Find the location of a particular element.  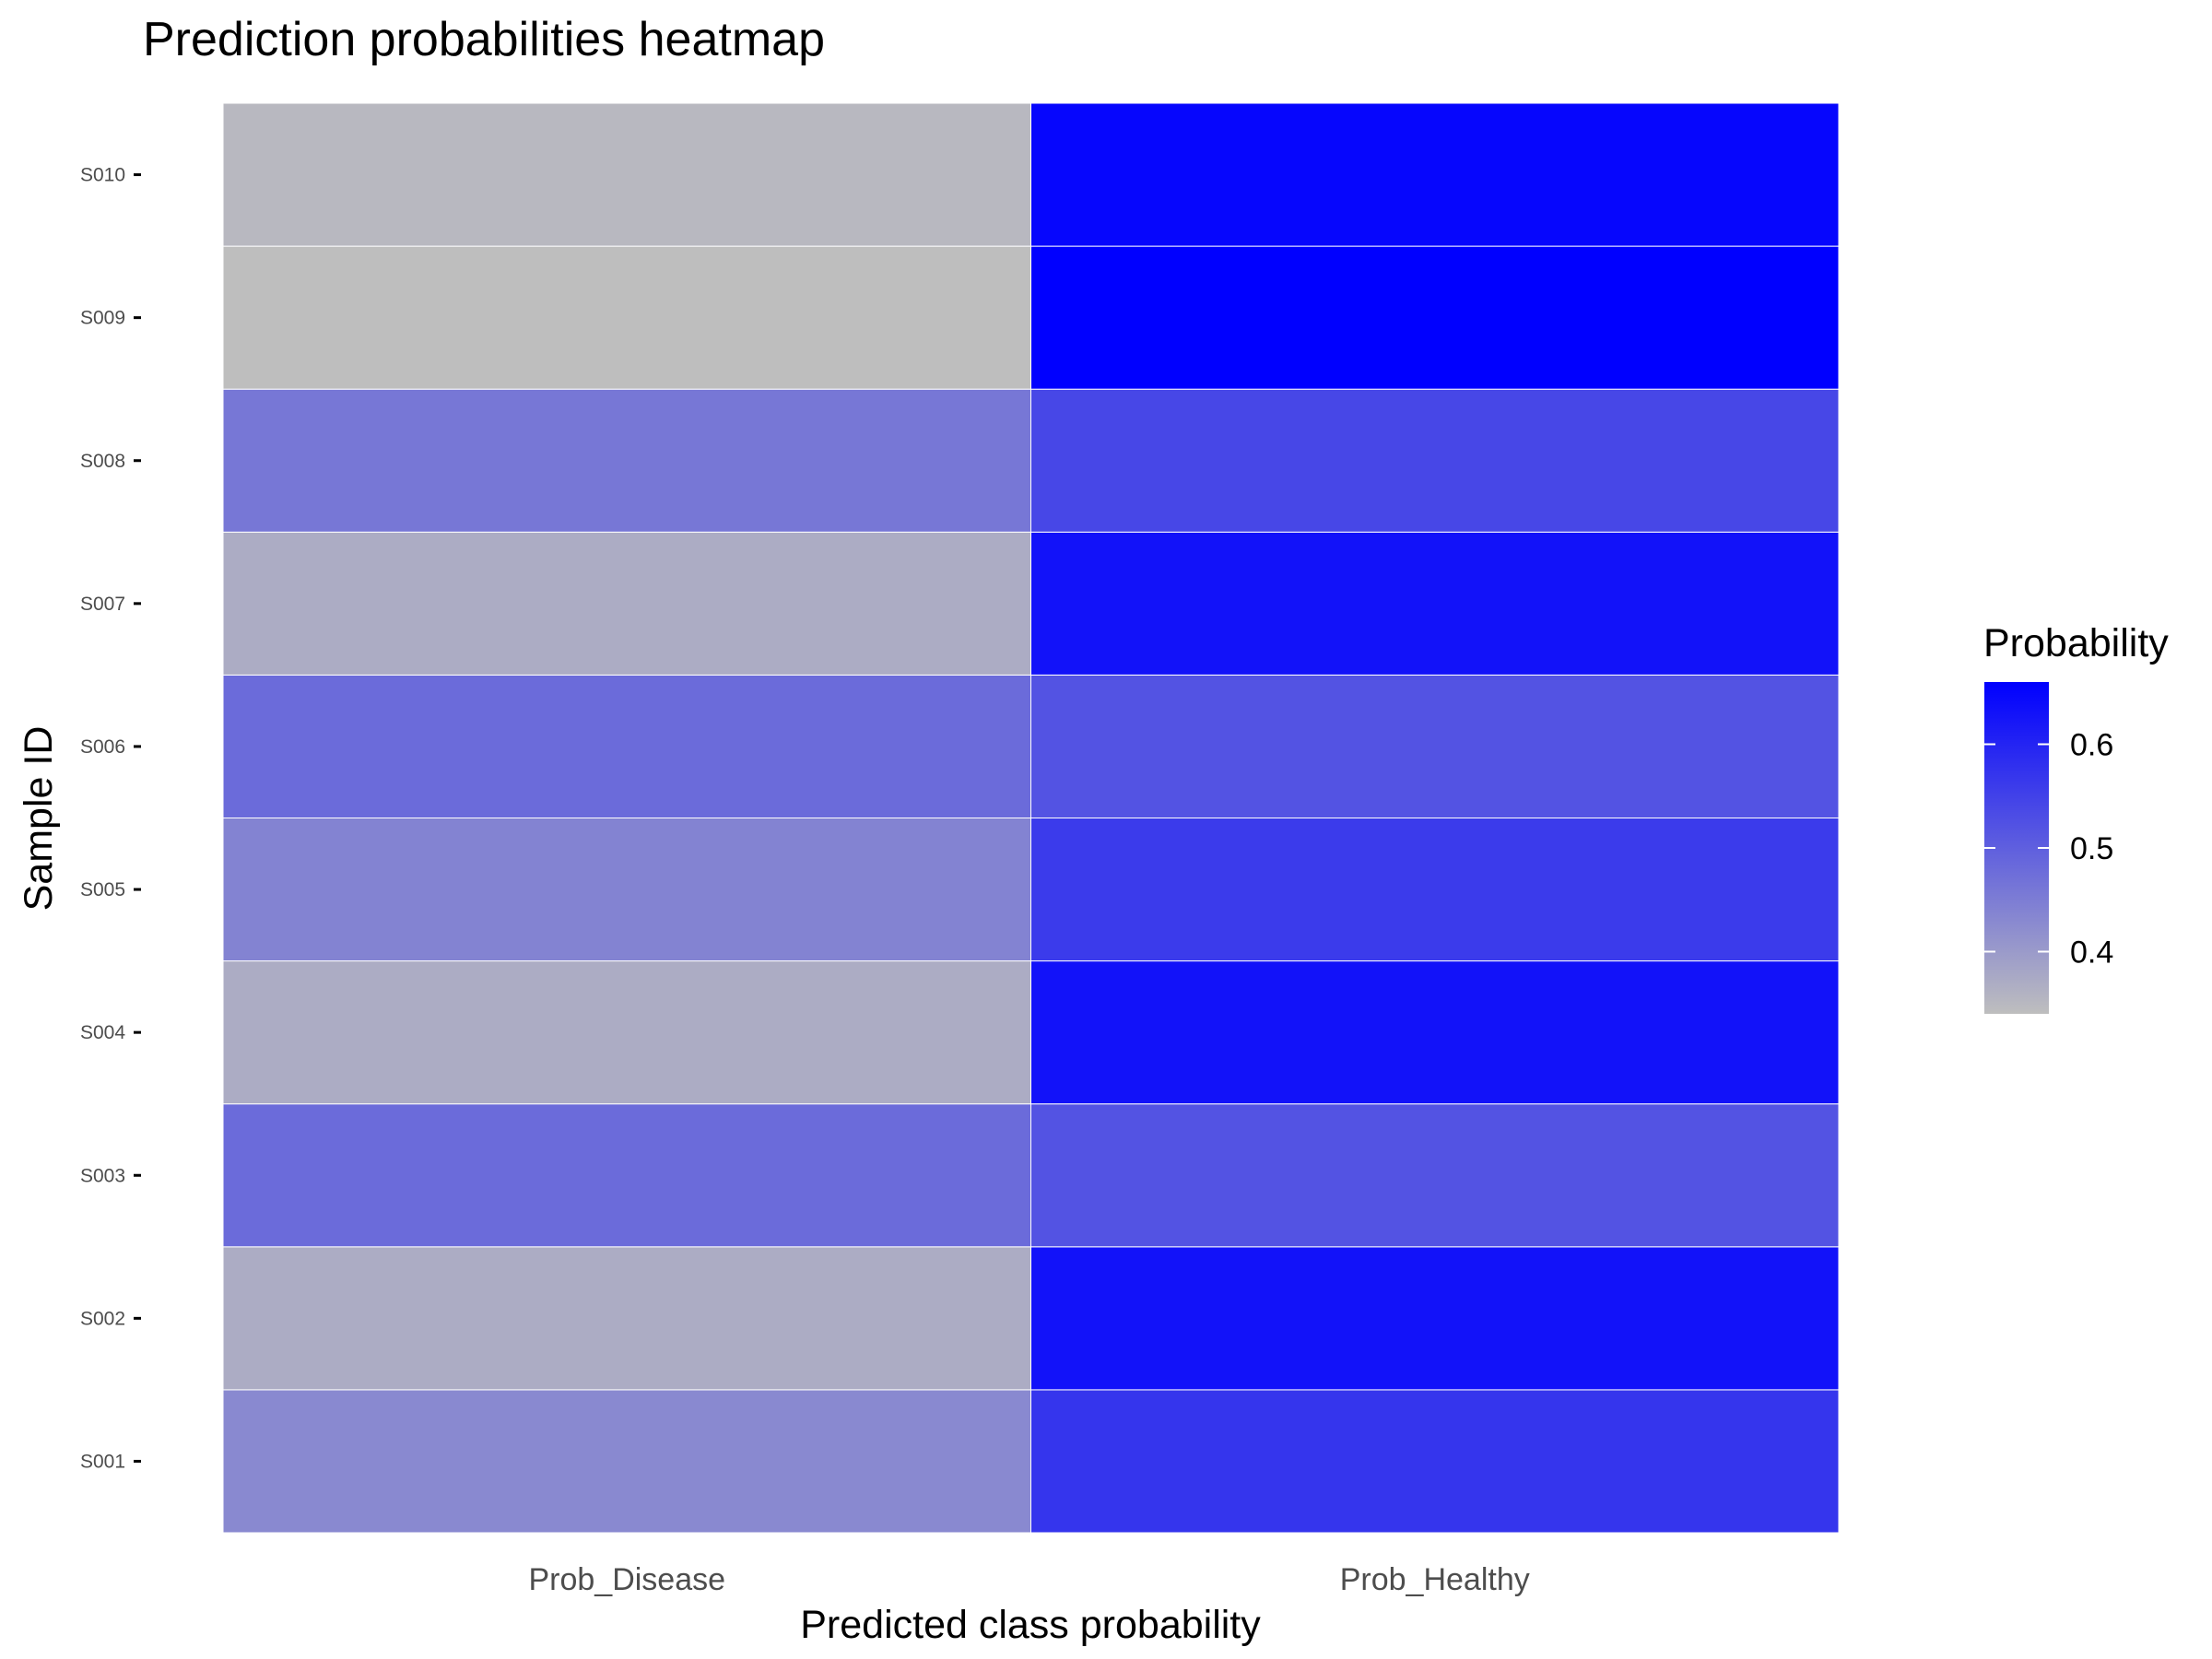

legend-tick-label: 0.4 is located at coordinates (2091, 953).